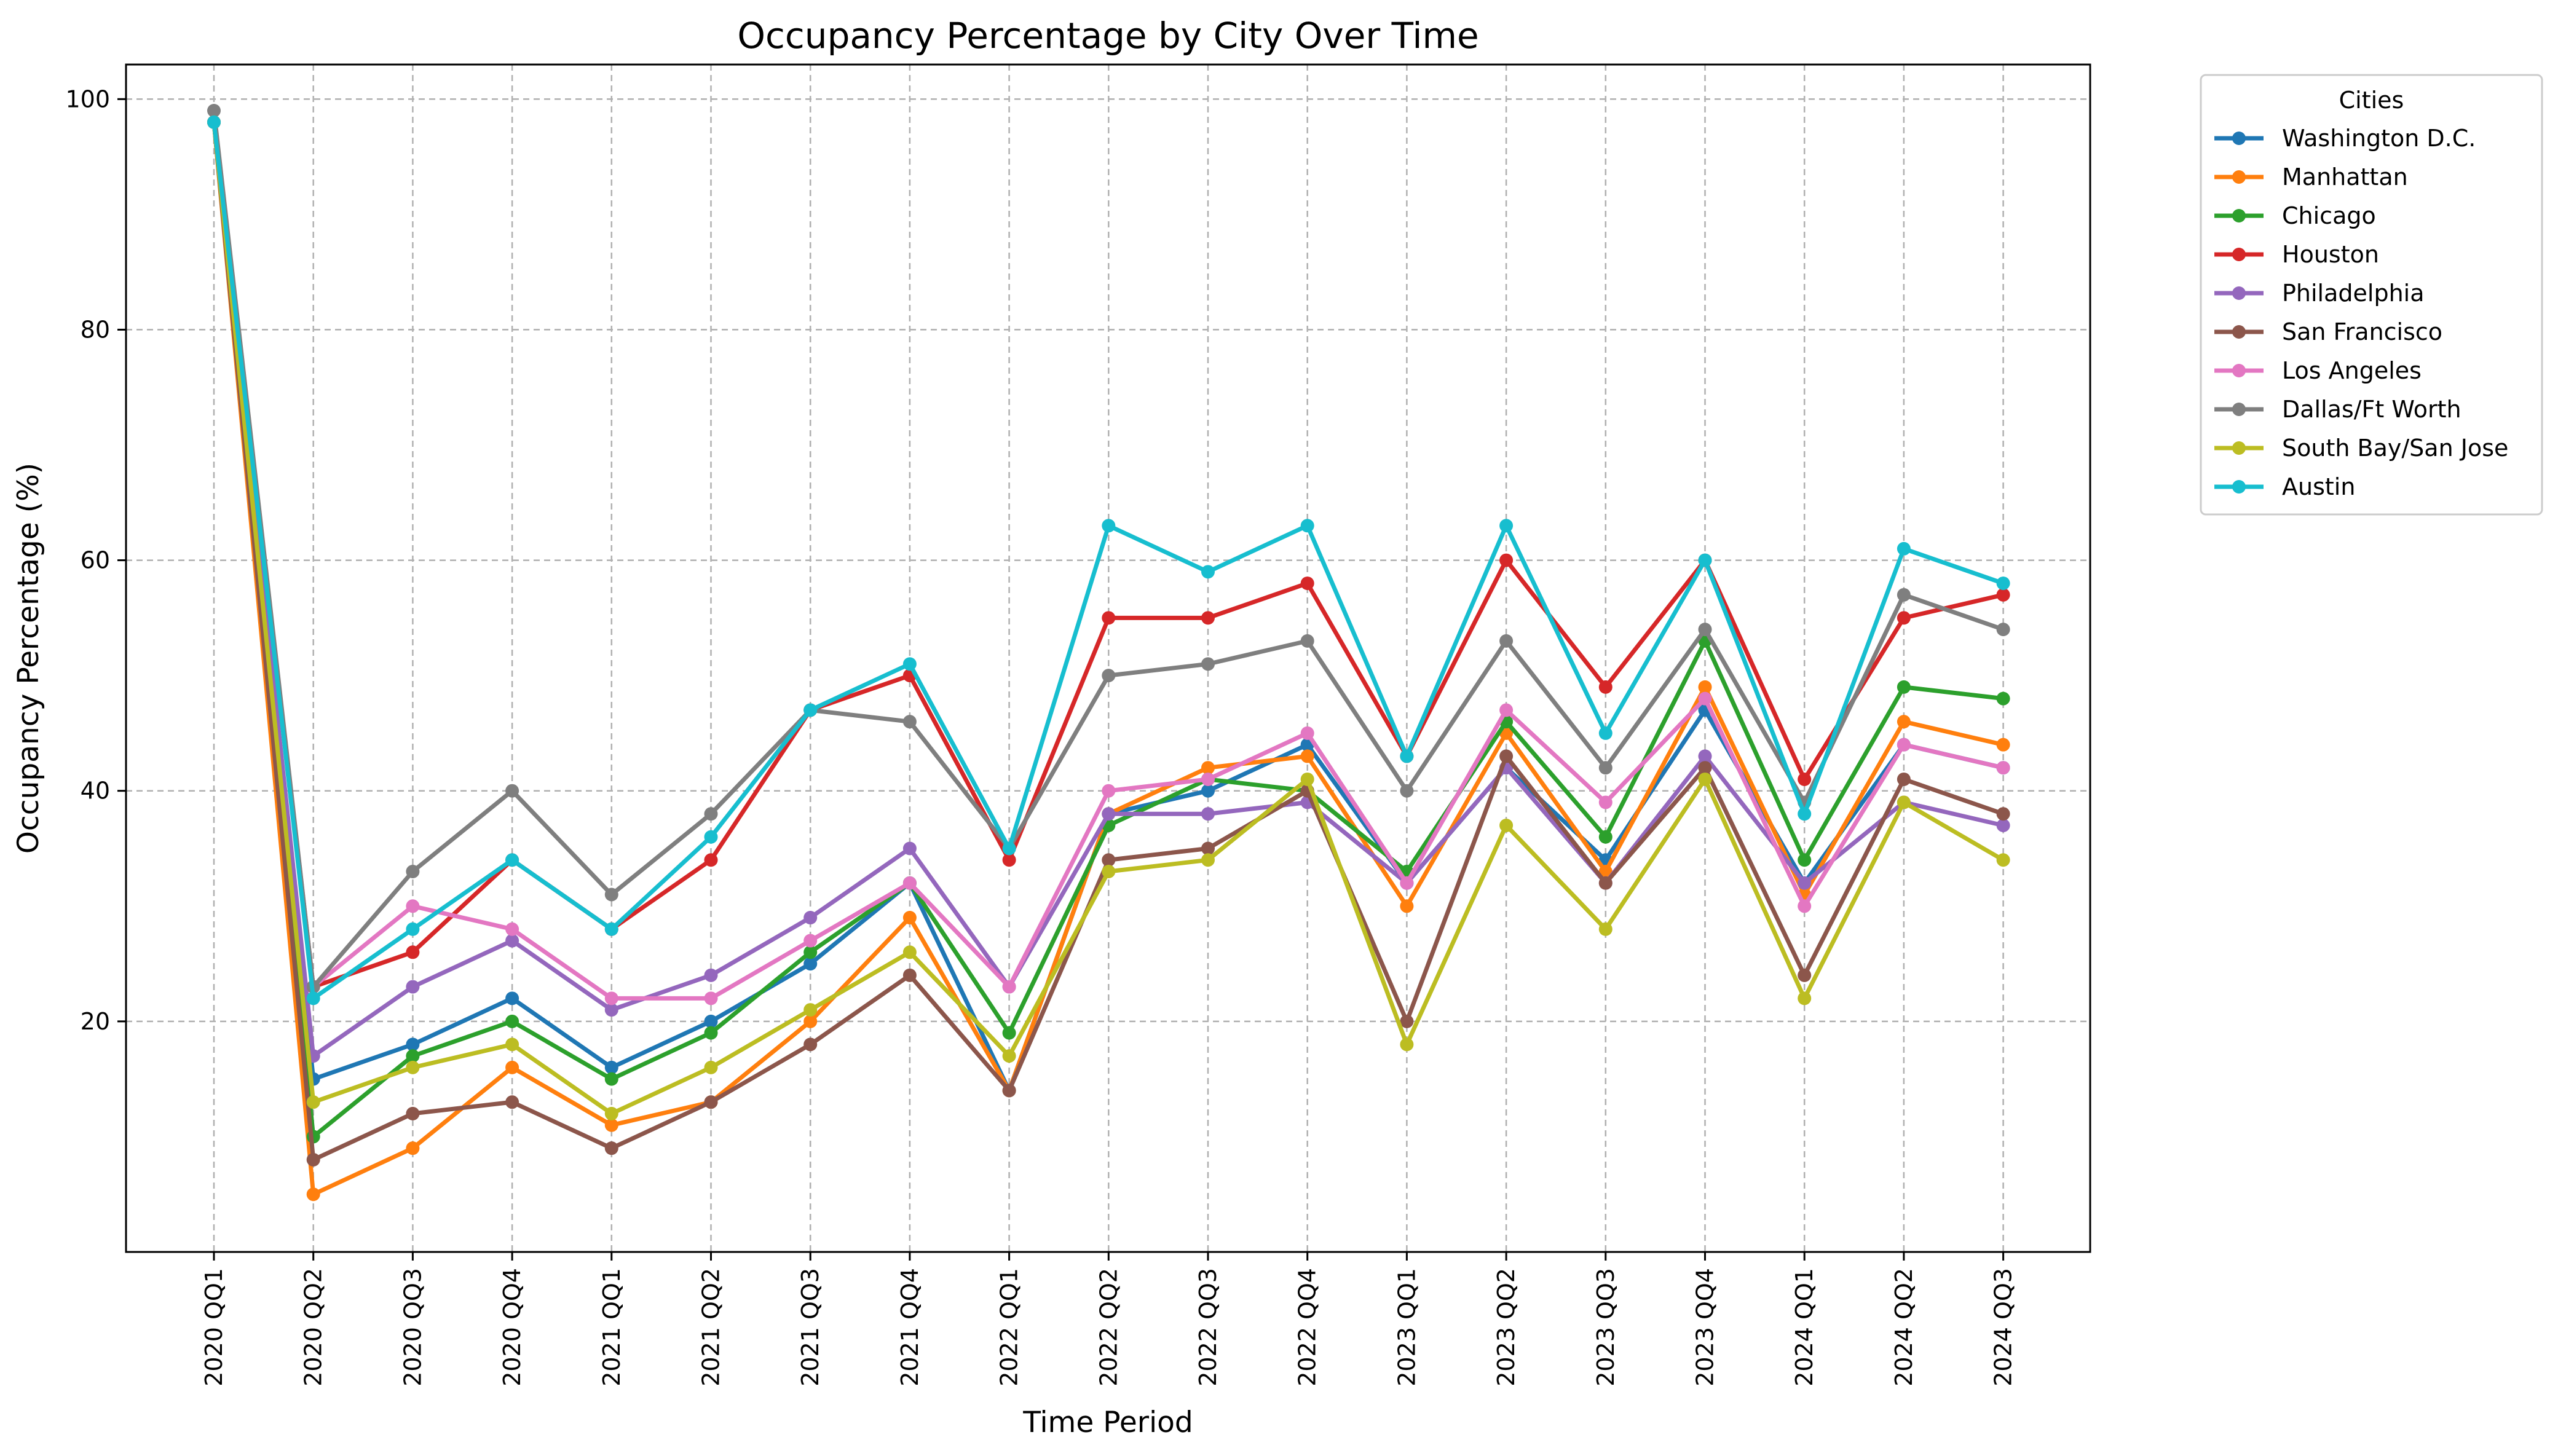  I want to click on x-tick-label: 2021 QQ4, so click(909, 1327).